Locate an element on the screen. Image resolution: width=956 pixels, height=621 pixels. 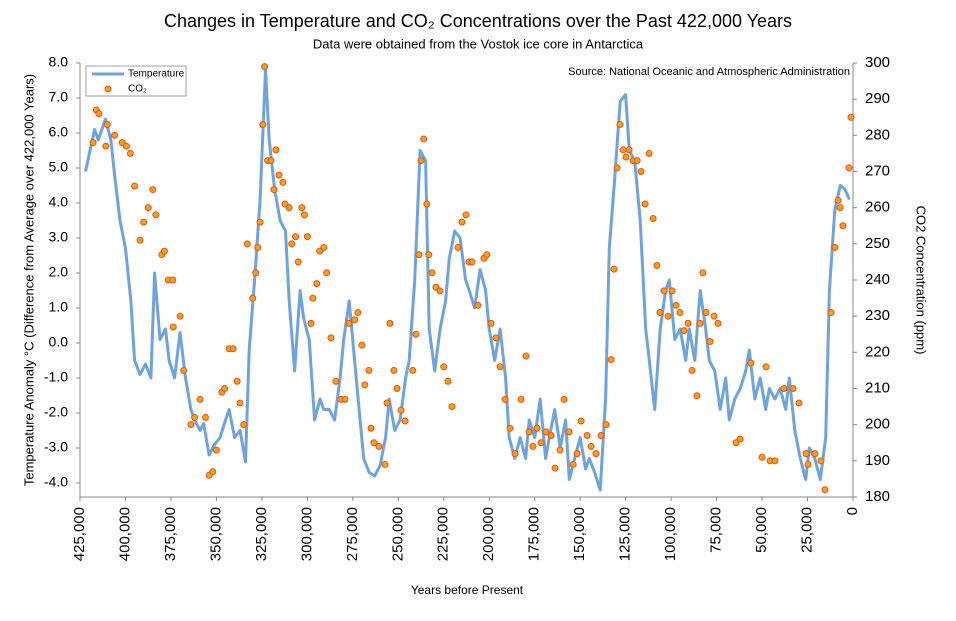
y-tick-label: 4.0 is located at coordinates (59, 202).